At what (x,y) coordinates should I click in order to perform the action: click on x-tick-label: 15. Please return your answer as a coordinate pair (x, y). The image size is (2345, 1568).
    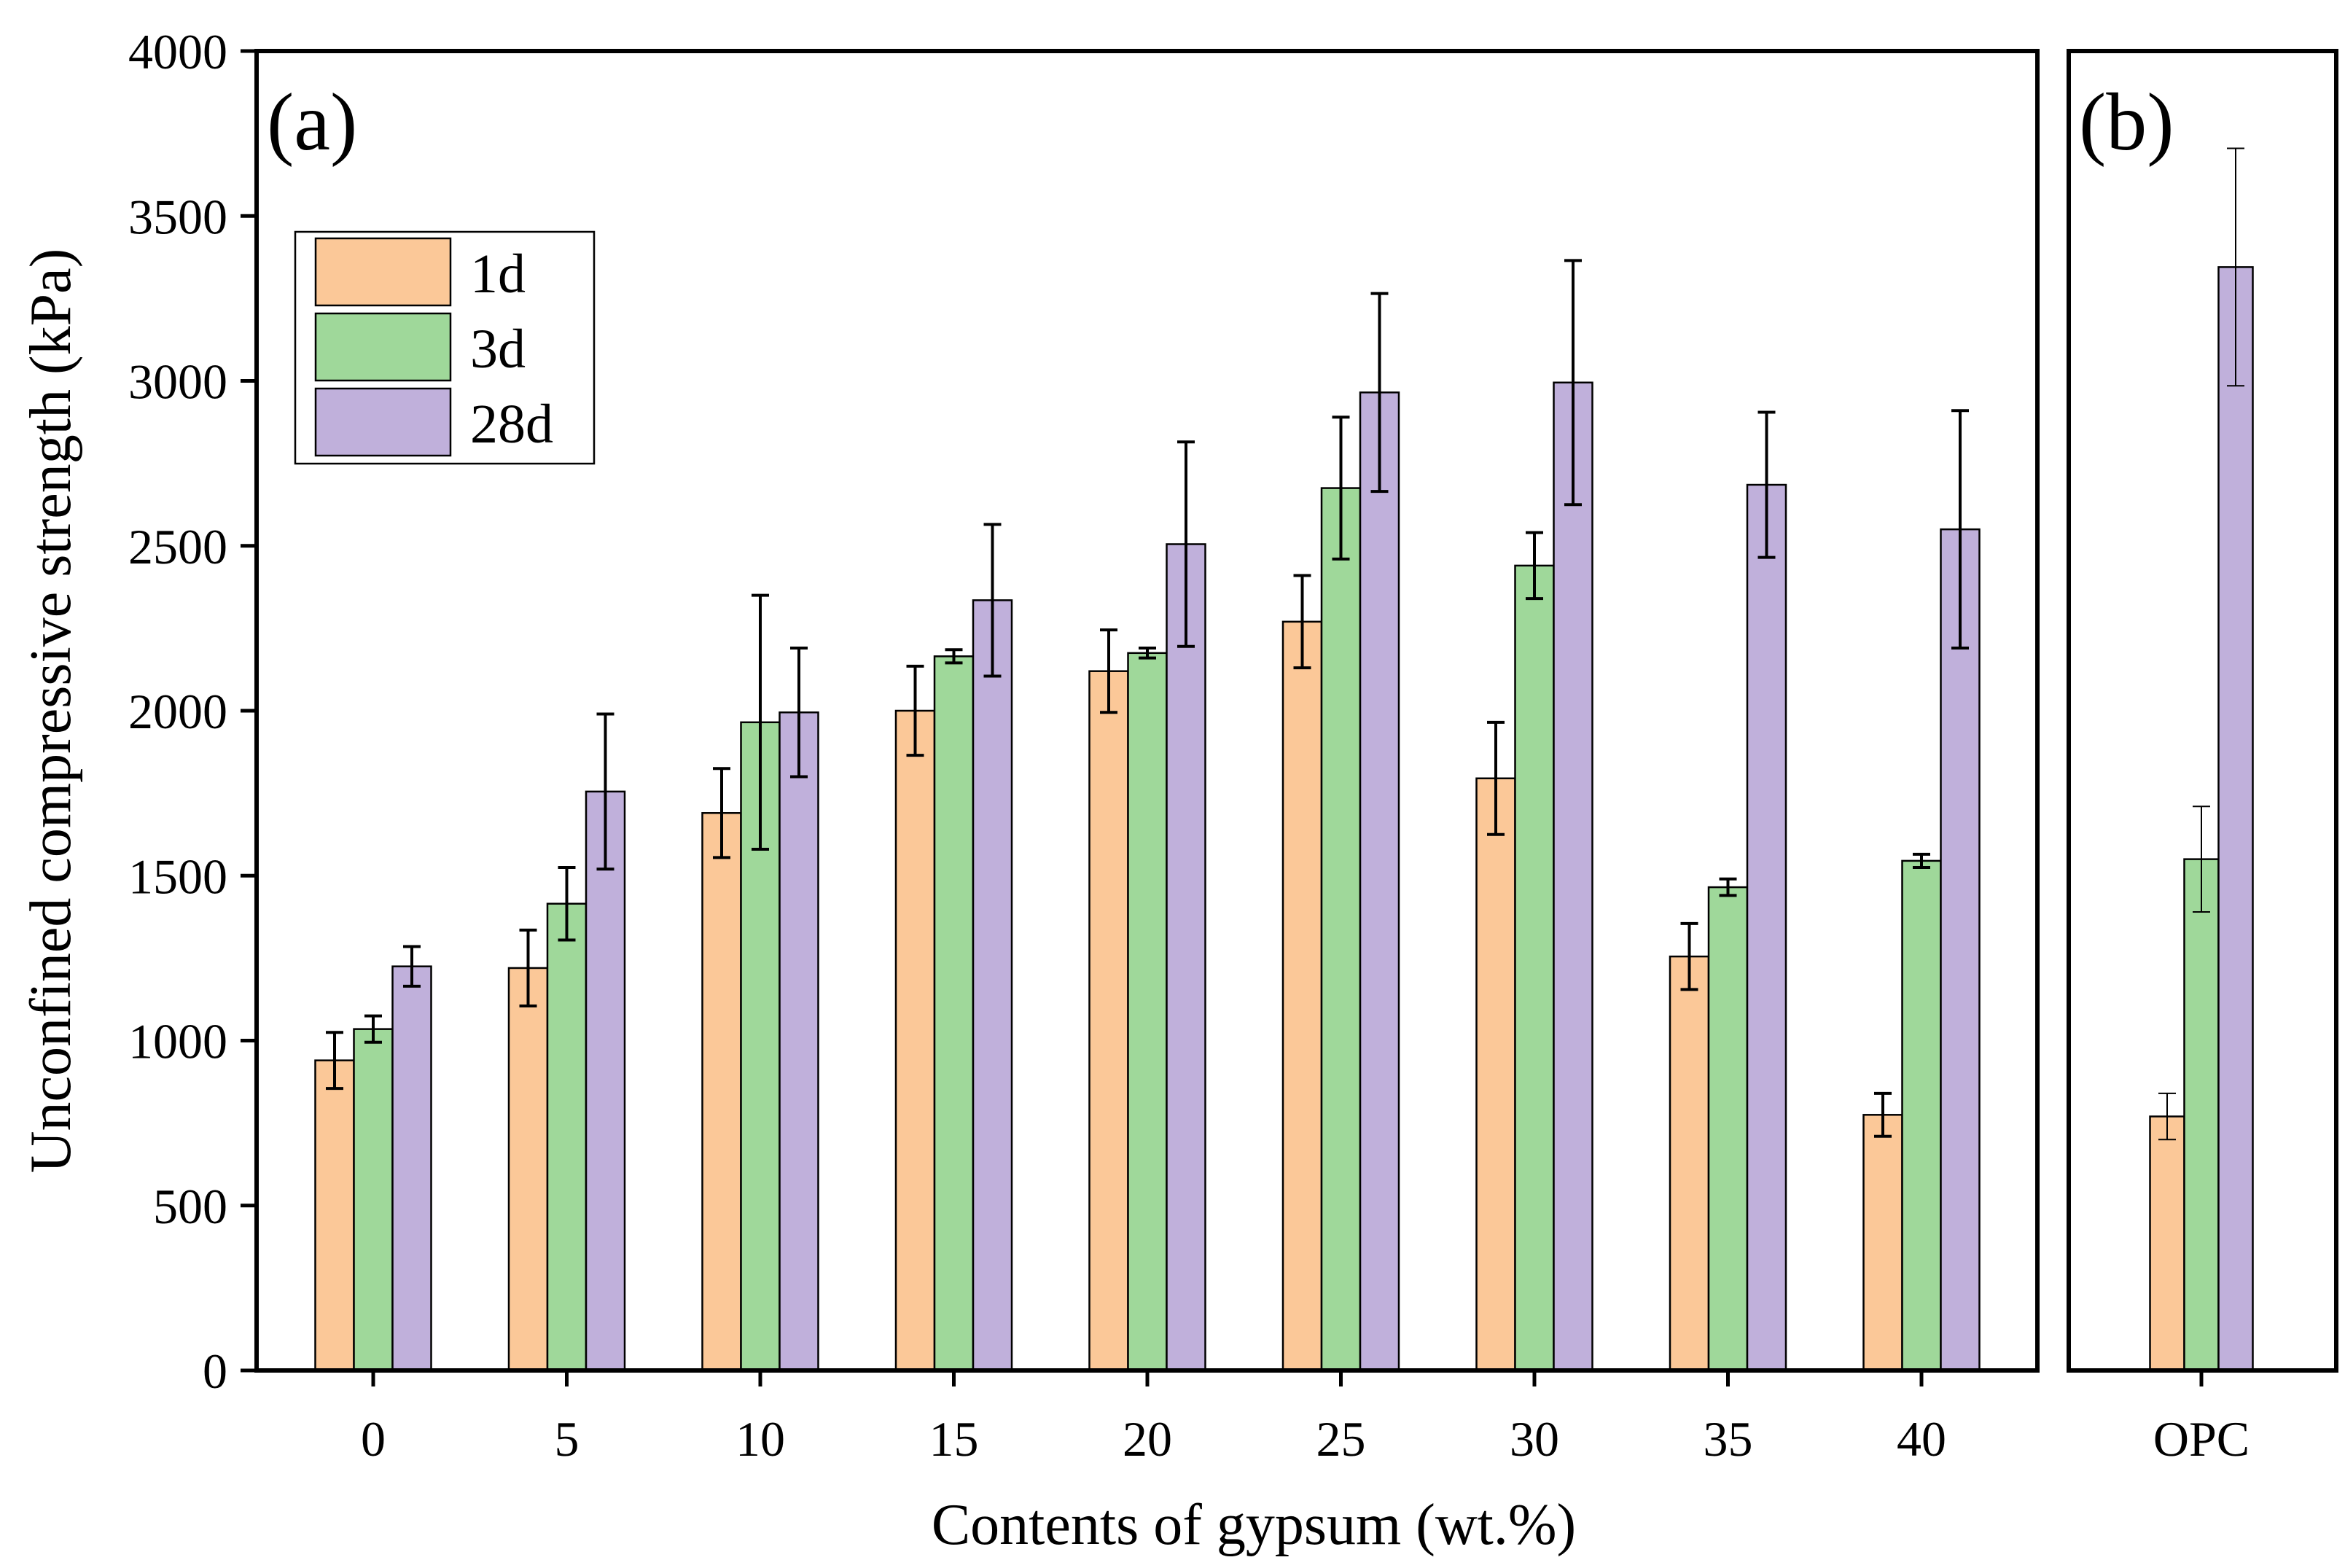
    Looking at the image, I should click on (954, 1439).